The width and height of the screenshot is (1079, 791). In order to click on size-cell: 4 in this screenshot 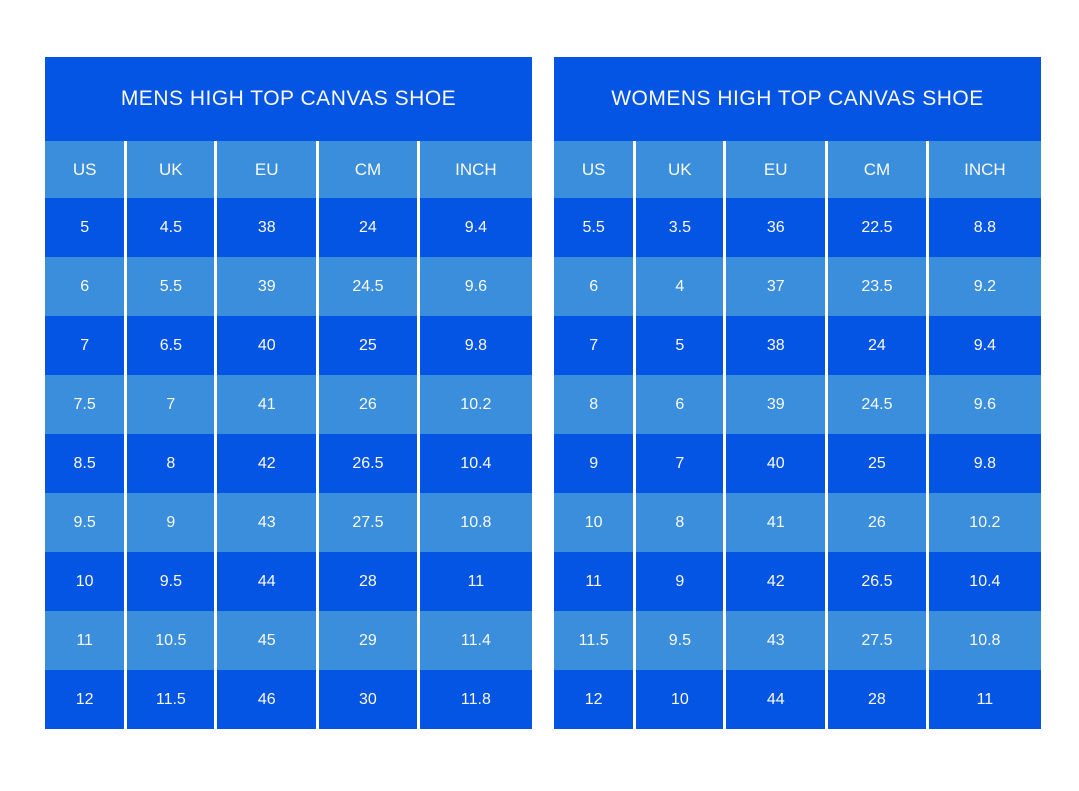, I will do `click(680, 286)`.